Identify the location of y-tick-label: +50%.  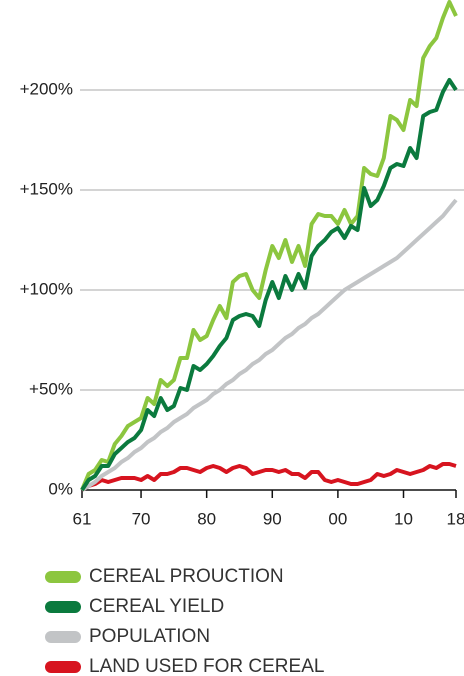
(51, 388).